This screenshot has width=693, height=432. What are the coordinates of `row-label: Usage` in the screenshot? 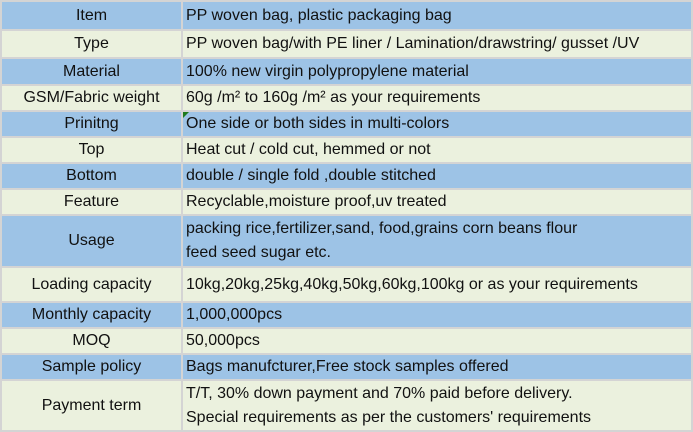 It's located at (91, 241).